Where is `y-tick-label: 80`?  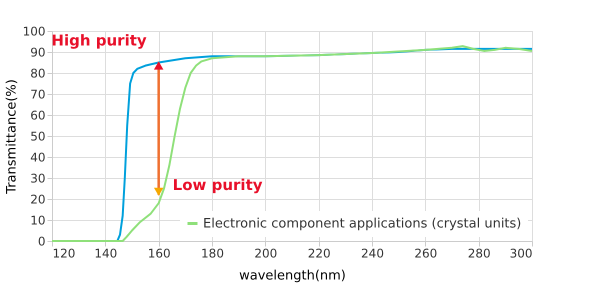
y-tick-label: 80 is located at coordinates (38, 73).